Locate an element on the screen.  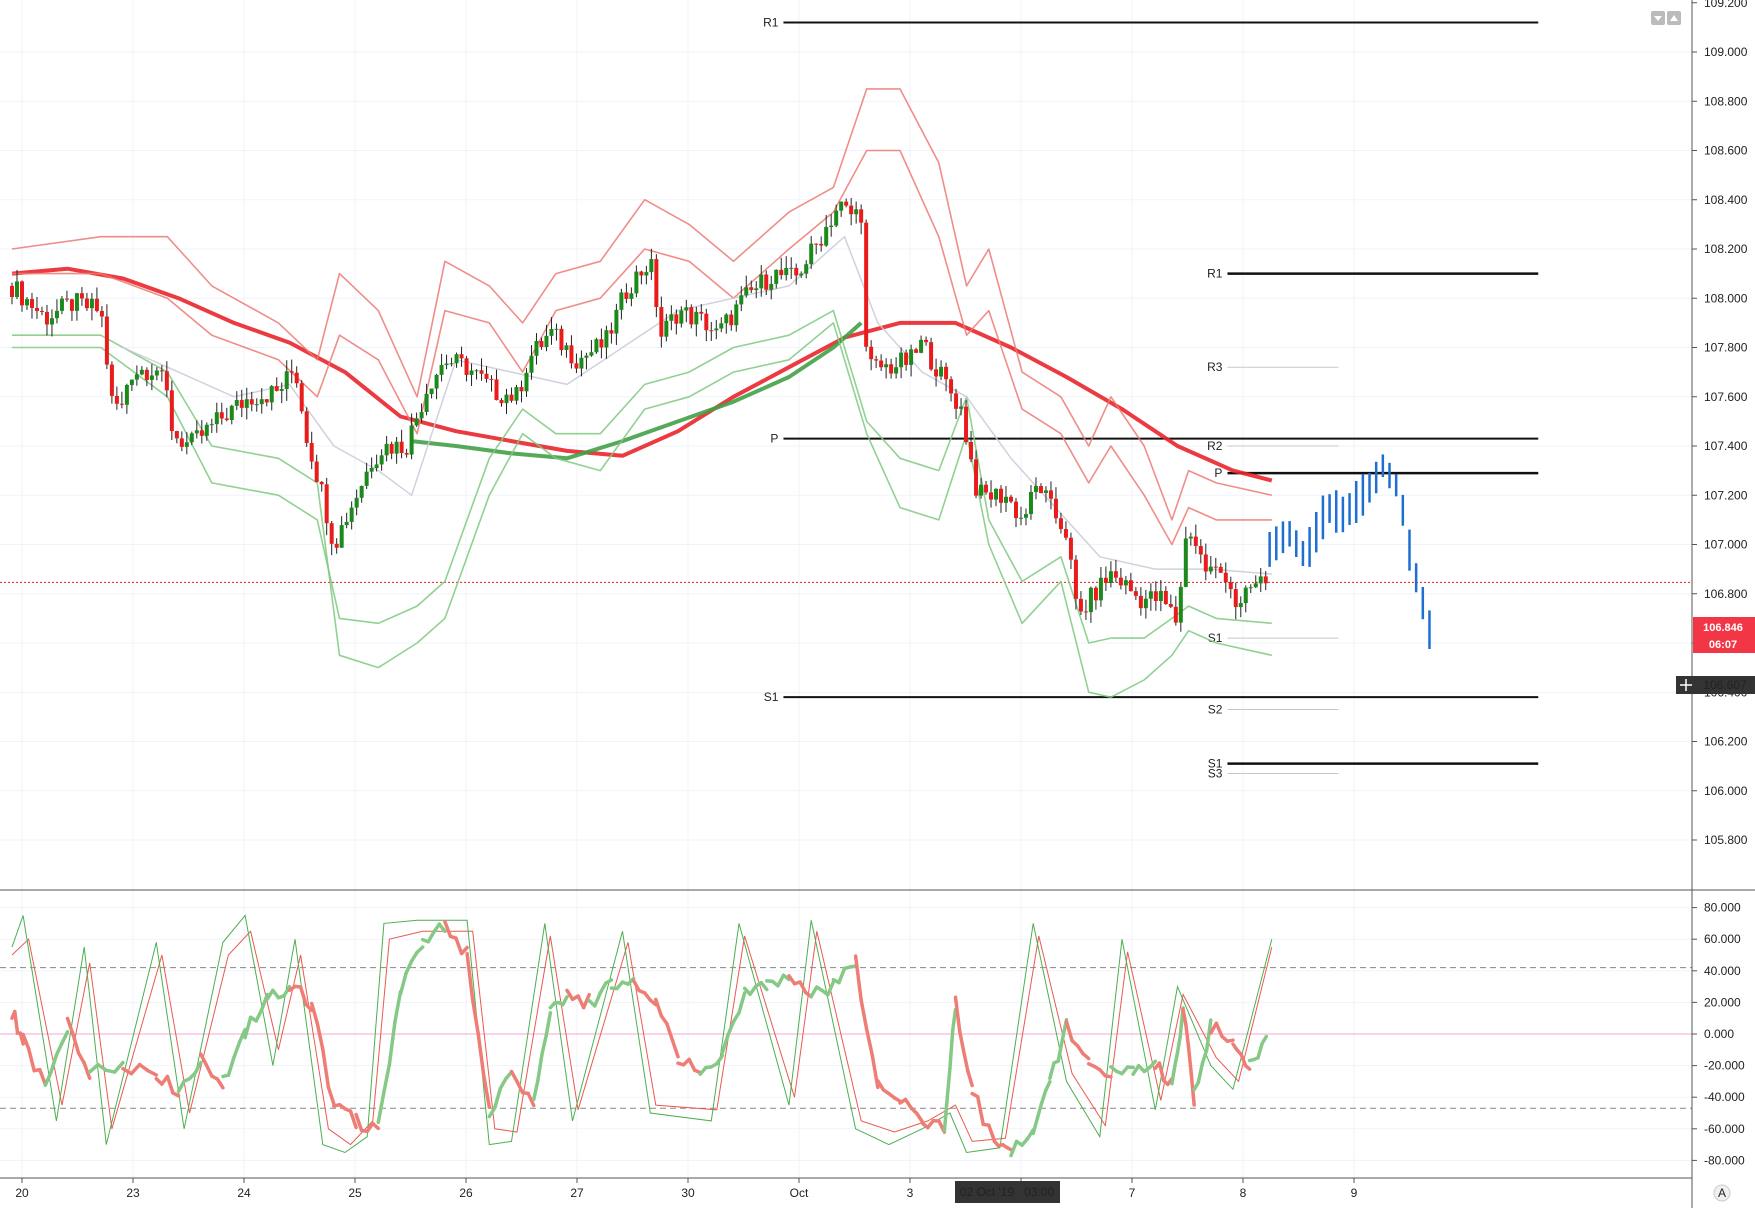
auto-scale-button: A is located at coordinates (1722, 1193).